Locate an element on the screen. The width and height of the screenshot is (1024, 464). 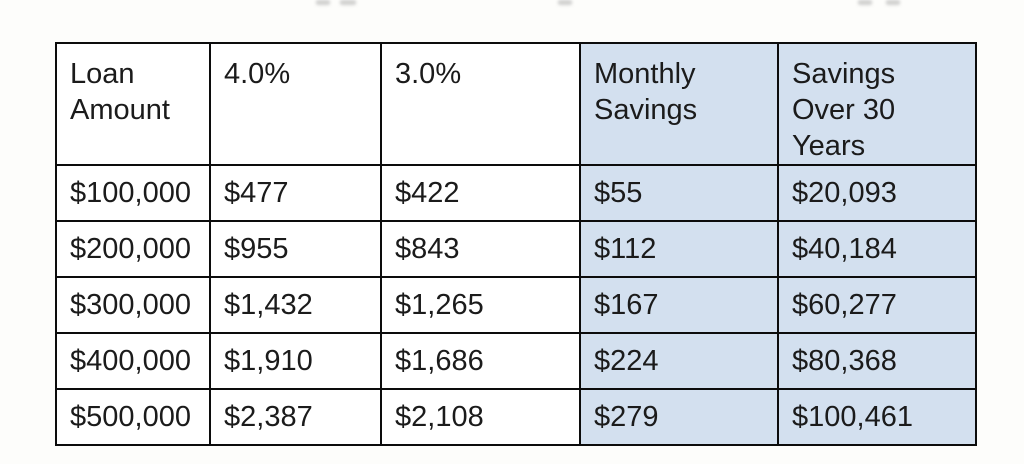
cell-savings-30-years: $40,184 is located at coordinates (877, 249).